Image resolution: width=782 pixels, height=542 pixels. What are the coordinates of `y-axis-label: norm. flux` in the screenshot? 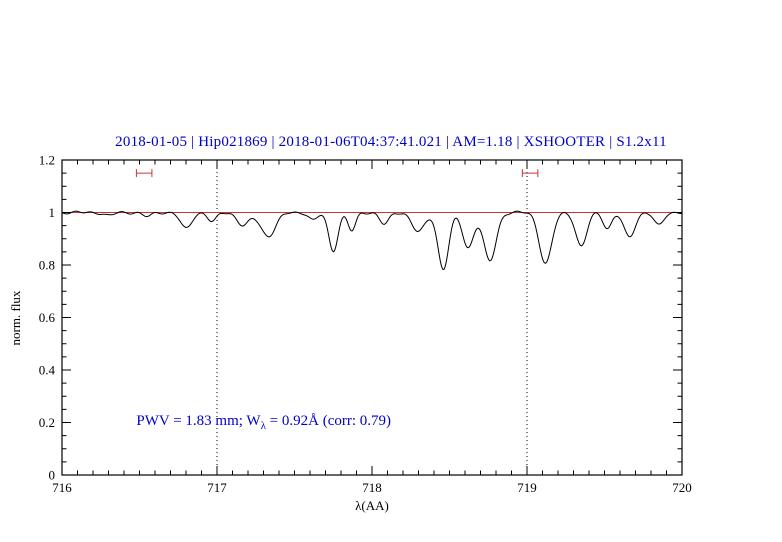 It's located at (15, 318).